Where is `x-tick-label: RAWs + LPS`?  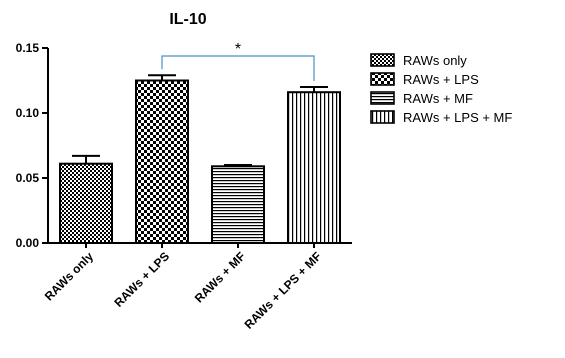
x-tick-label: RAWs + LPS is located at coordinates (142, 279).